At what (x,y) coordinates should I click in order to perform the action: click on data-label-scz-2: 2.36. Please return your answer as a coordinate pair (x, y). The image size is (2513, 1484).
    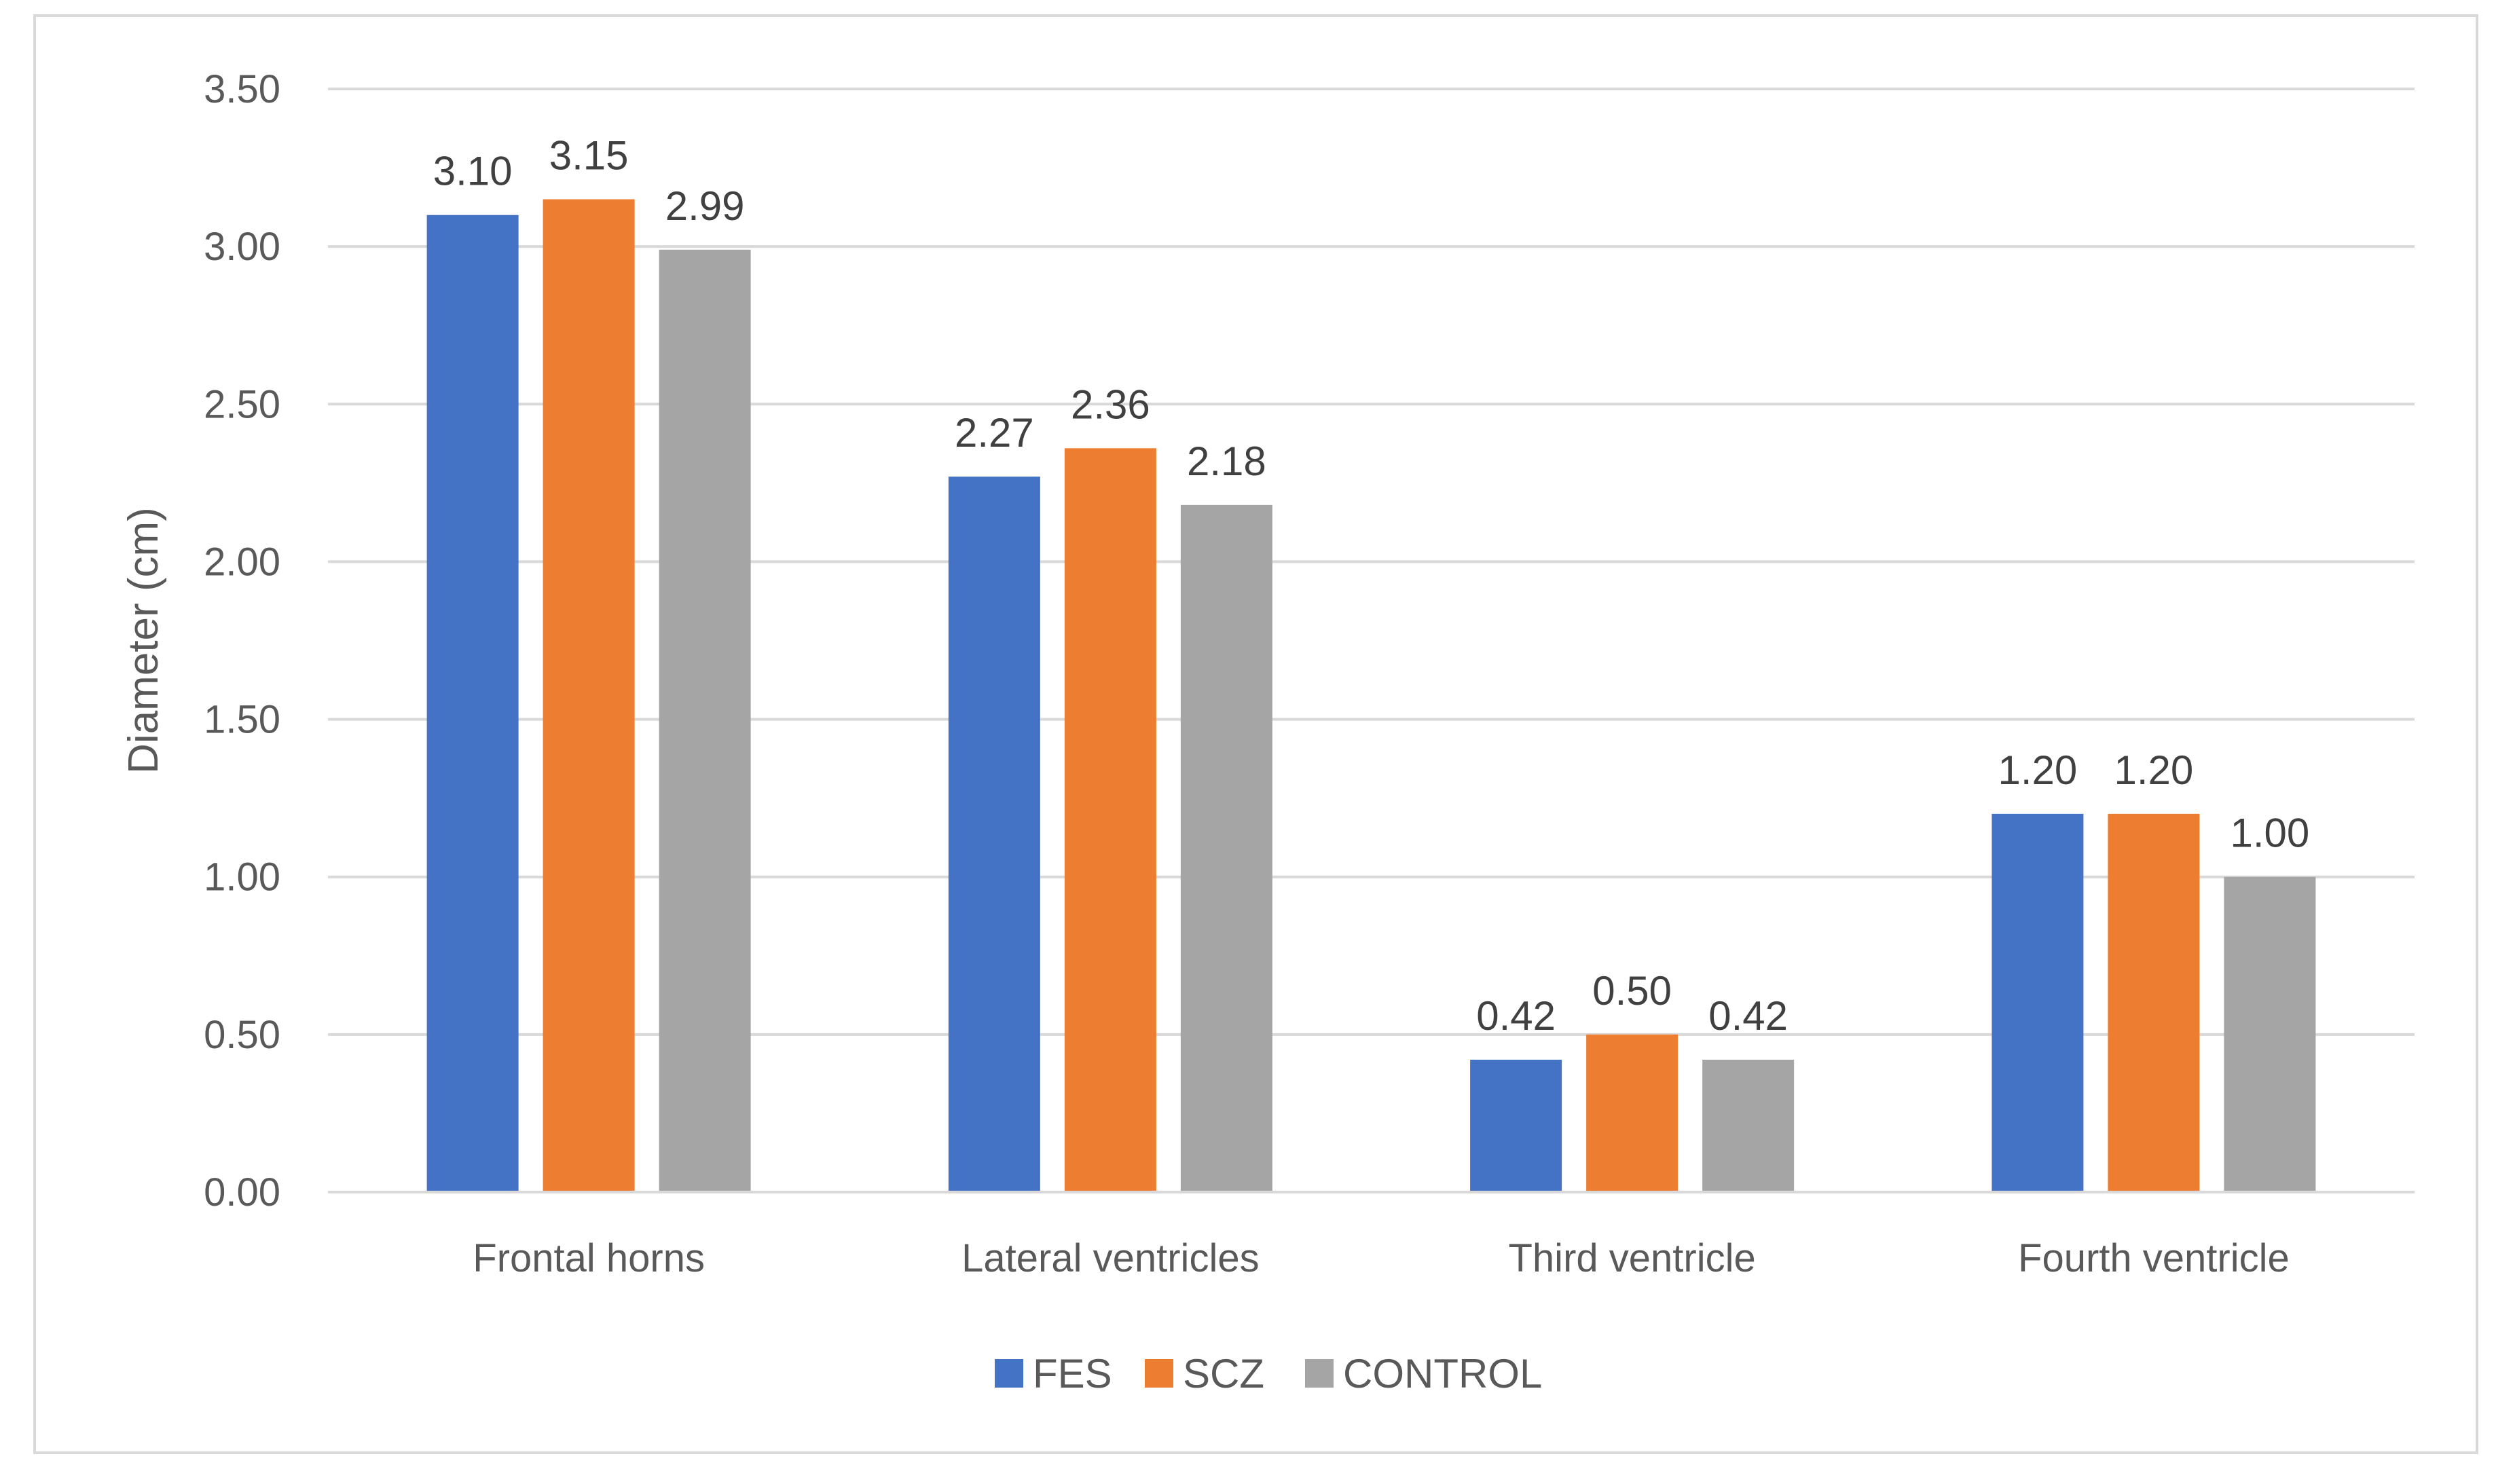
    Looking at the image, I should click on (1110, 404).